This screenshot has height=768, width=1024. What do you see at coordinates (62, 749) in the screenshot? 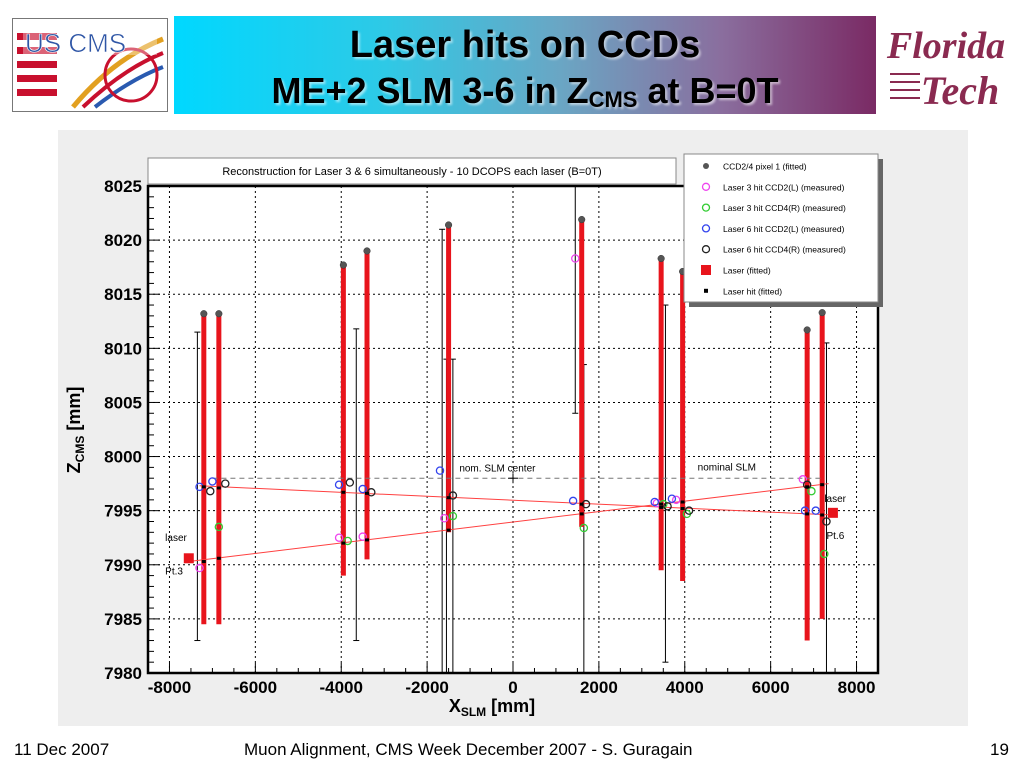
I see `footer-date: 11 Dec 2007` at bounding box center [62, 749].